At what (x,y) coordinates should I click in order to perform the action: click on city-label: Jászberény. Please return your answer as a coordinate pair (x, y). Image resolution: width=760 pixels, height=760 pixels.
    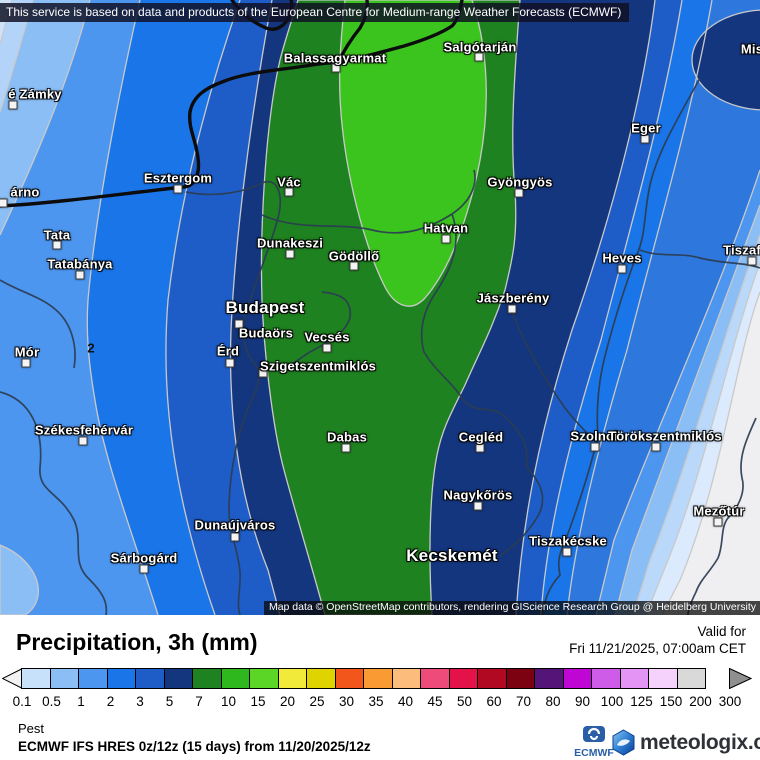
    Looking at the image, I should click on (513, 298).